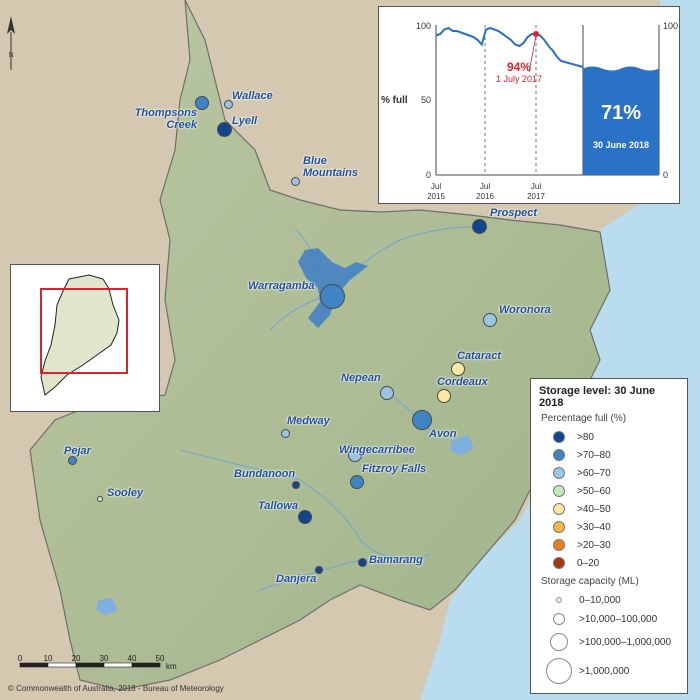 This screenshot has width=700, height=700. What do you see at coordinates (665, 175) in the screenshot?
I see `right-tick-0: 0` at bounding box center [665, 175].